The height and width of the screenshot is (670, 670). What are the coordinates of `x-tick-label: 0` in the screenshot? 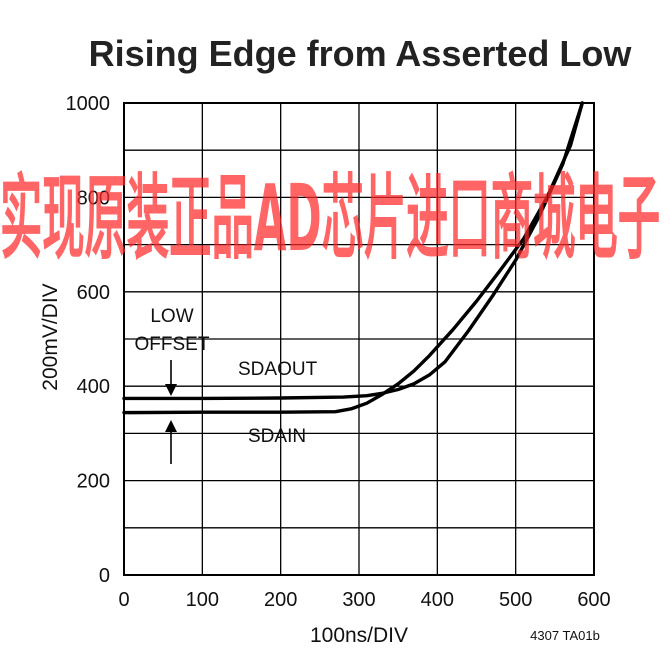 It's located at (123, 600).